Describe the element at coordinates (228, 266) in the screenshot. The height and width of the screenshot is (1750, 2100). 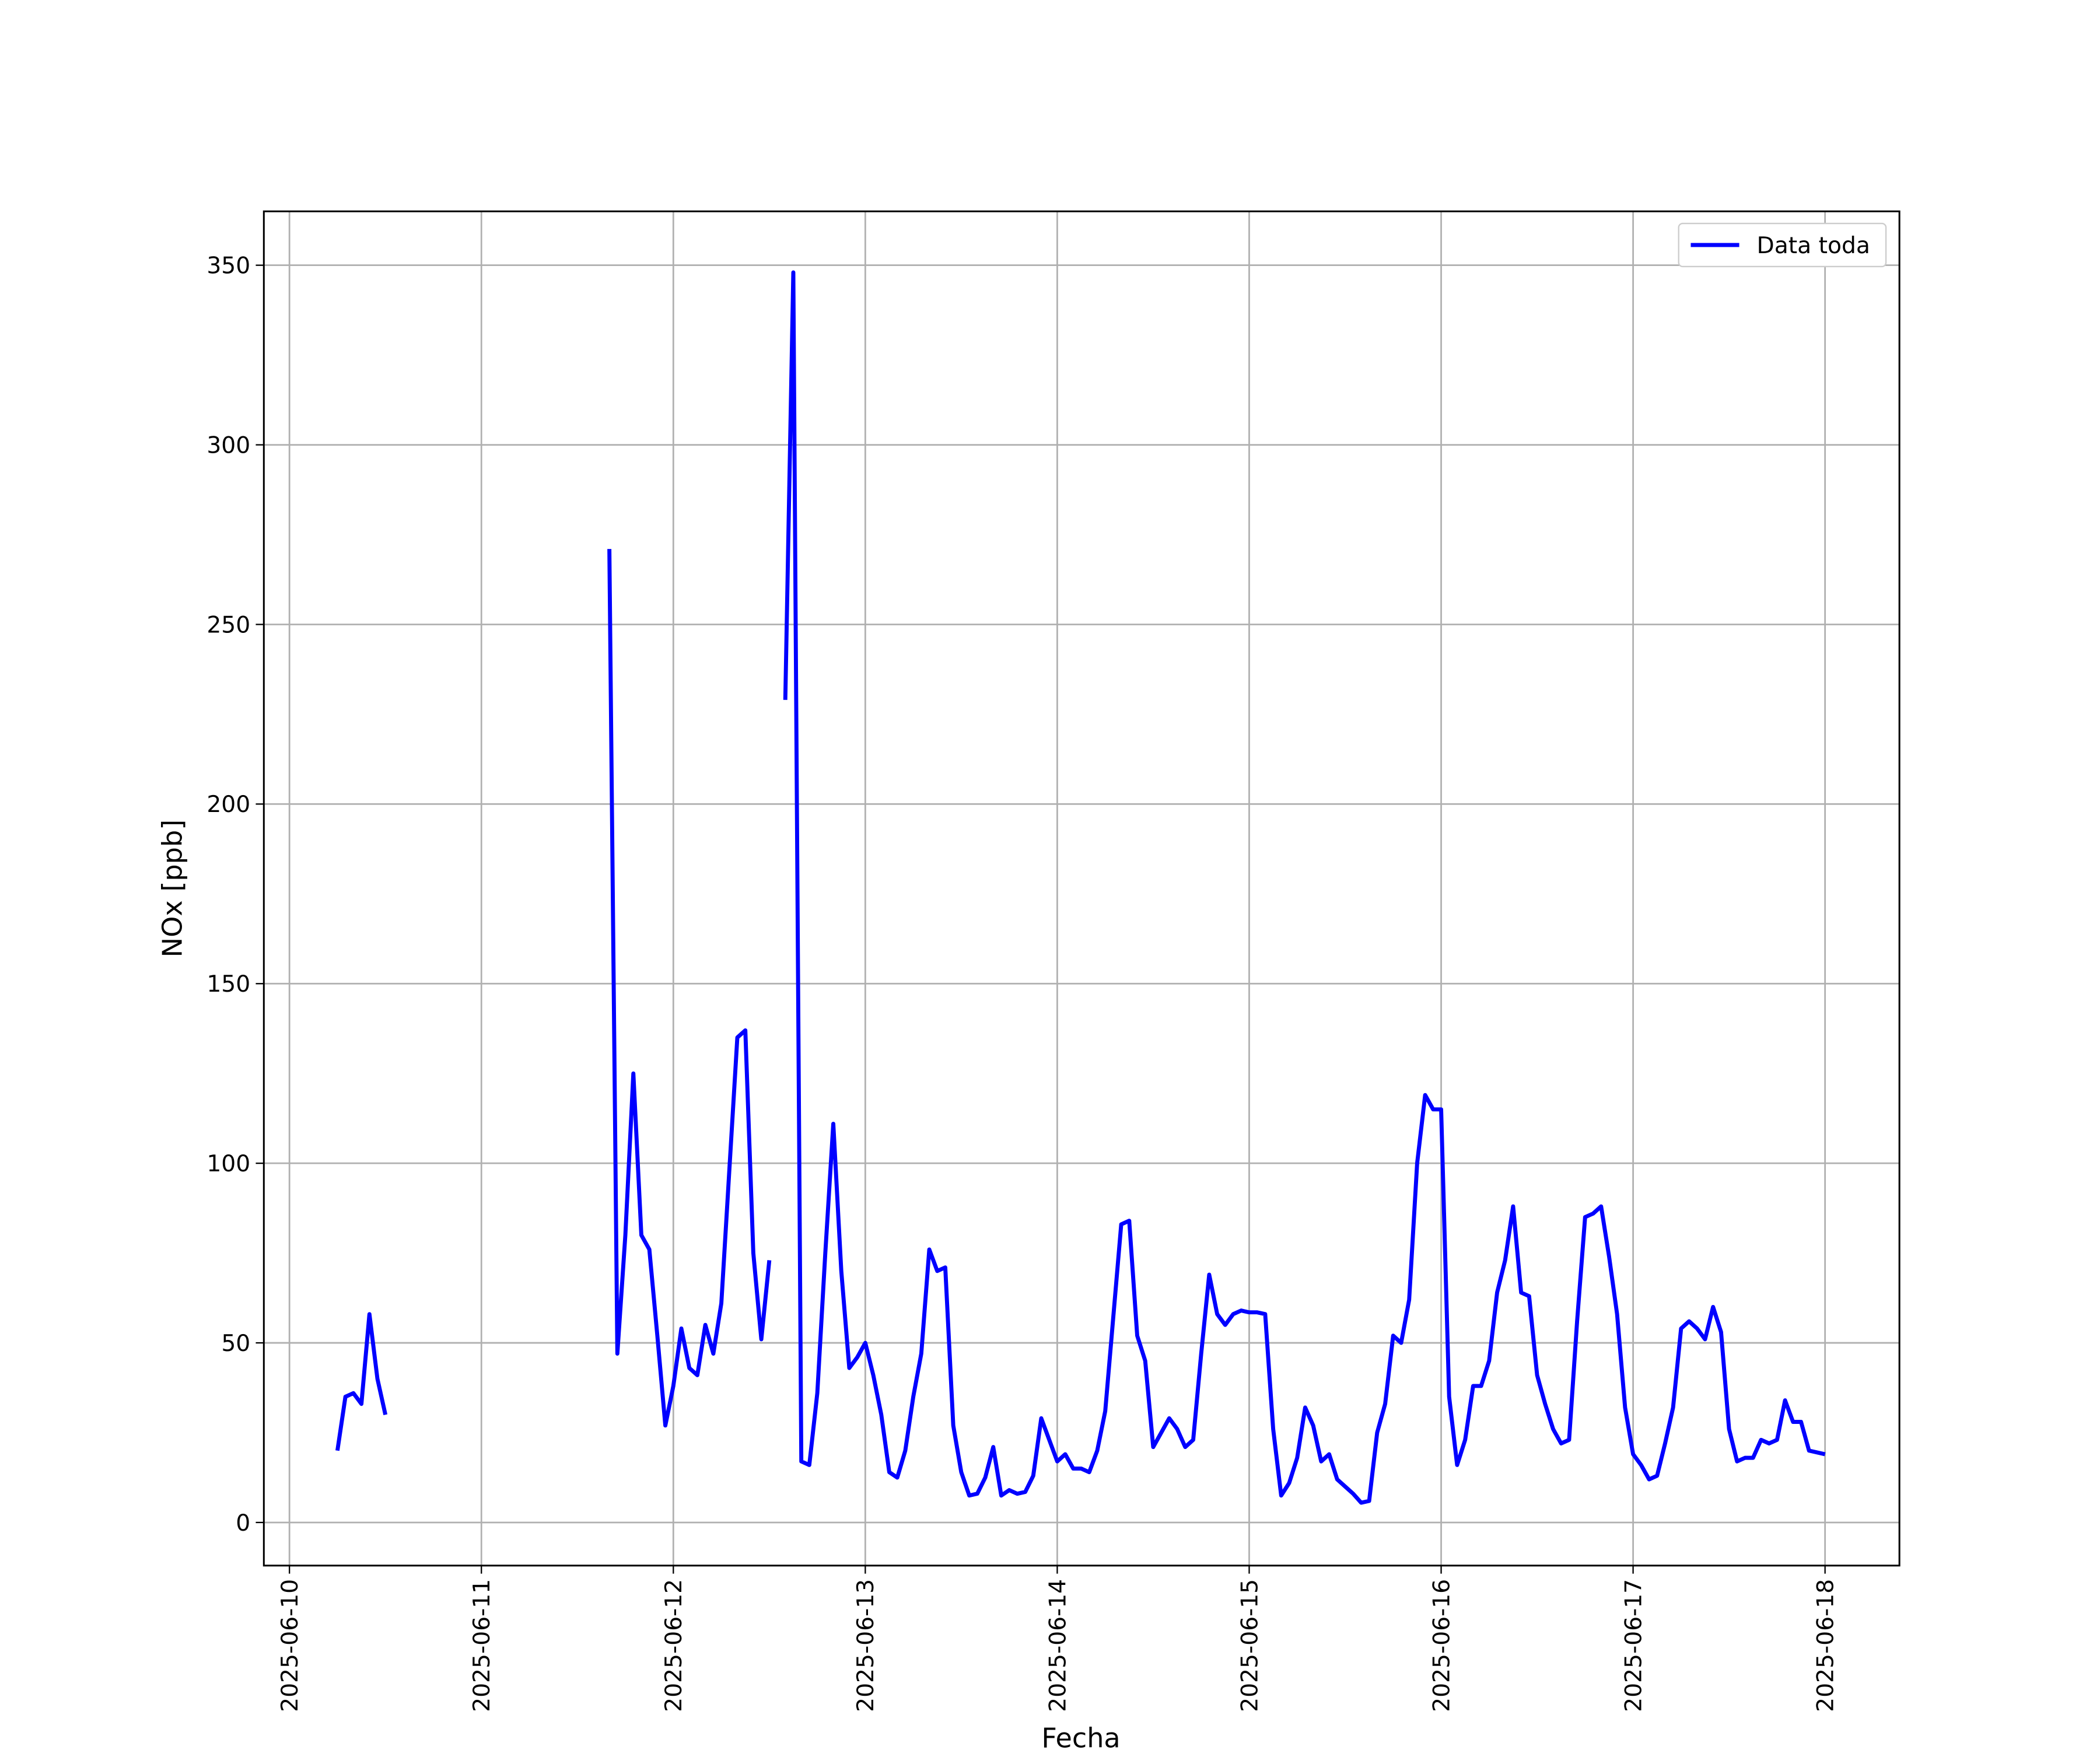
I see `y-tick-label: 350` at that location.